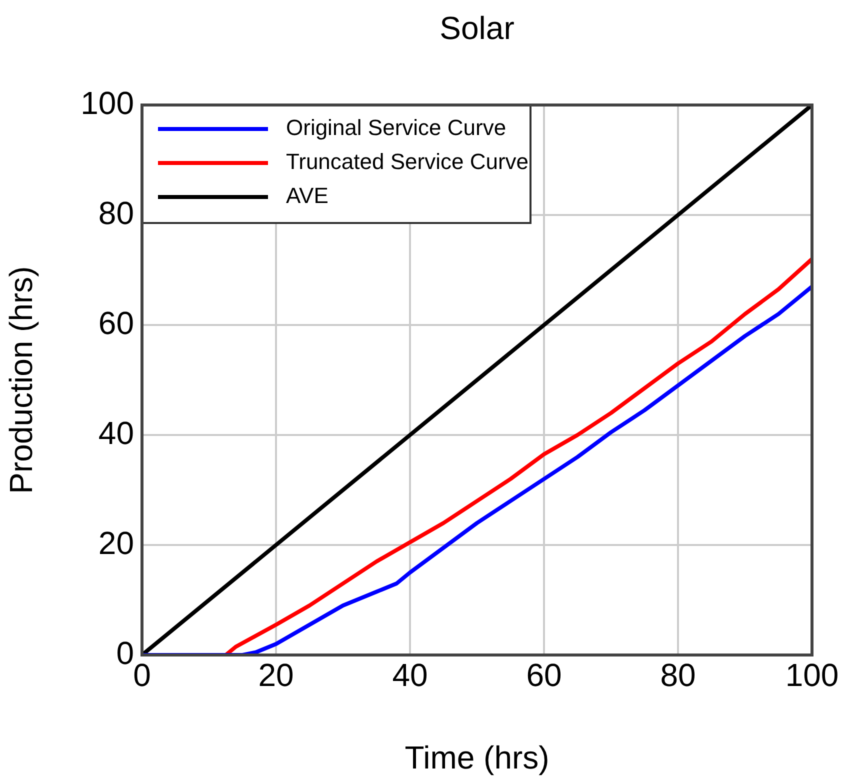 This screenshot has height=783, width=856. What do you see at coordinates (21, 380) in the screenshot?
I see `y-axis-title: Production (hrs)` at bounding box center [21, 380].